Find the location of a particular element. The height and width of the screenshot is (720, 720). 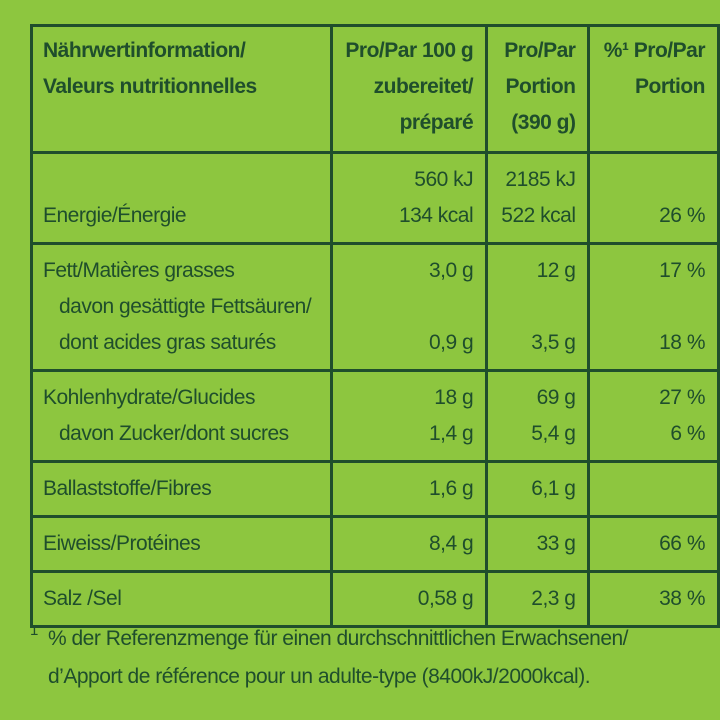

label-cell: Ballaststoffe/Fibres is located at coordinates (180, 489).